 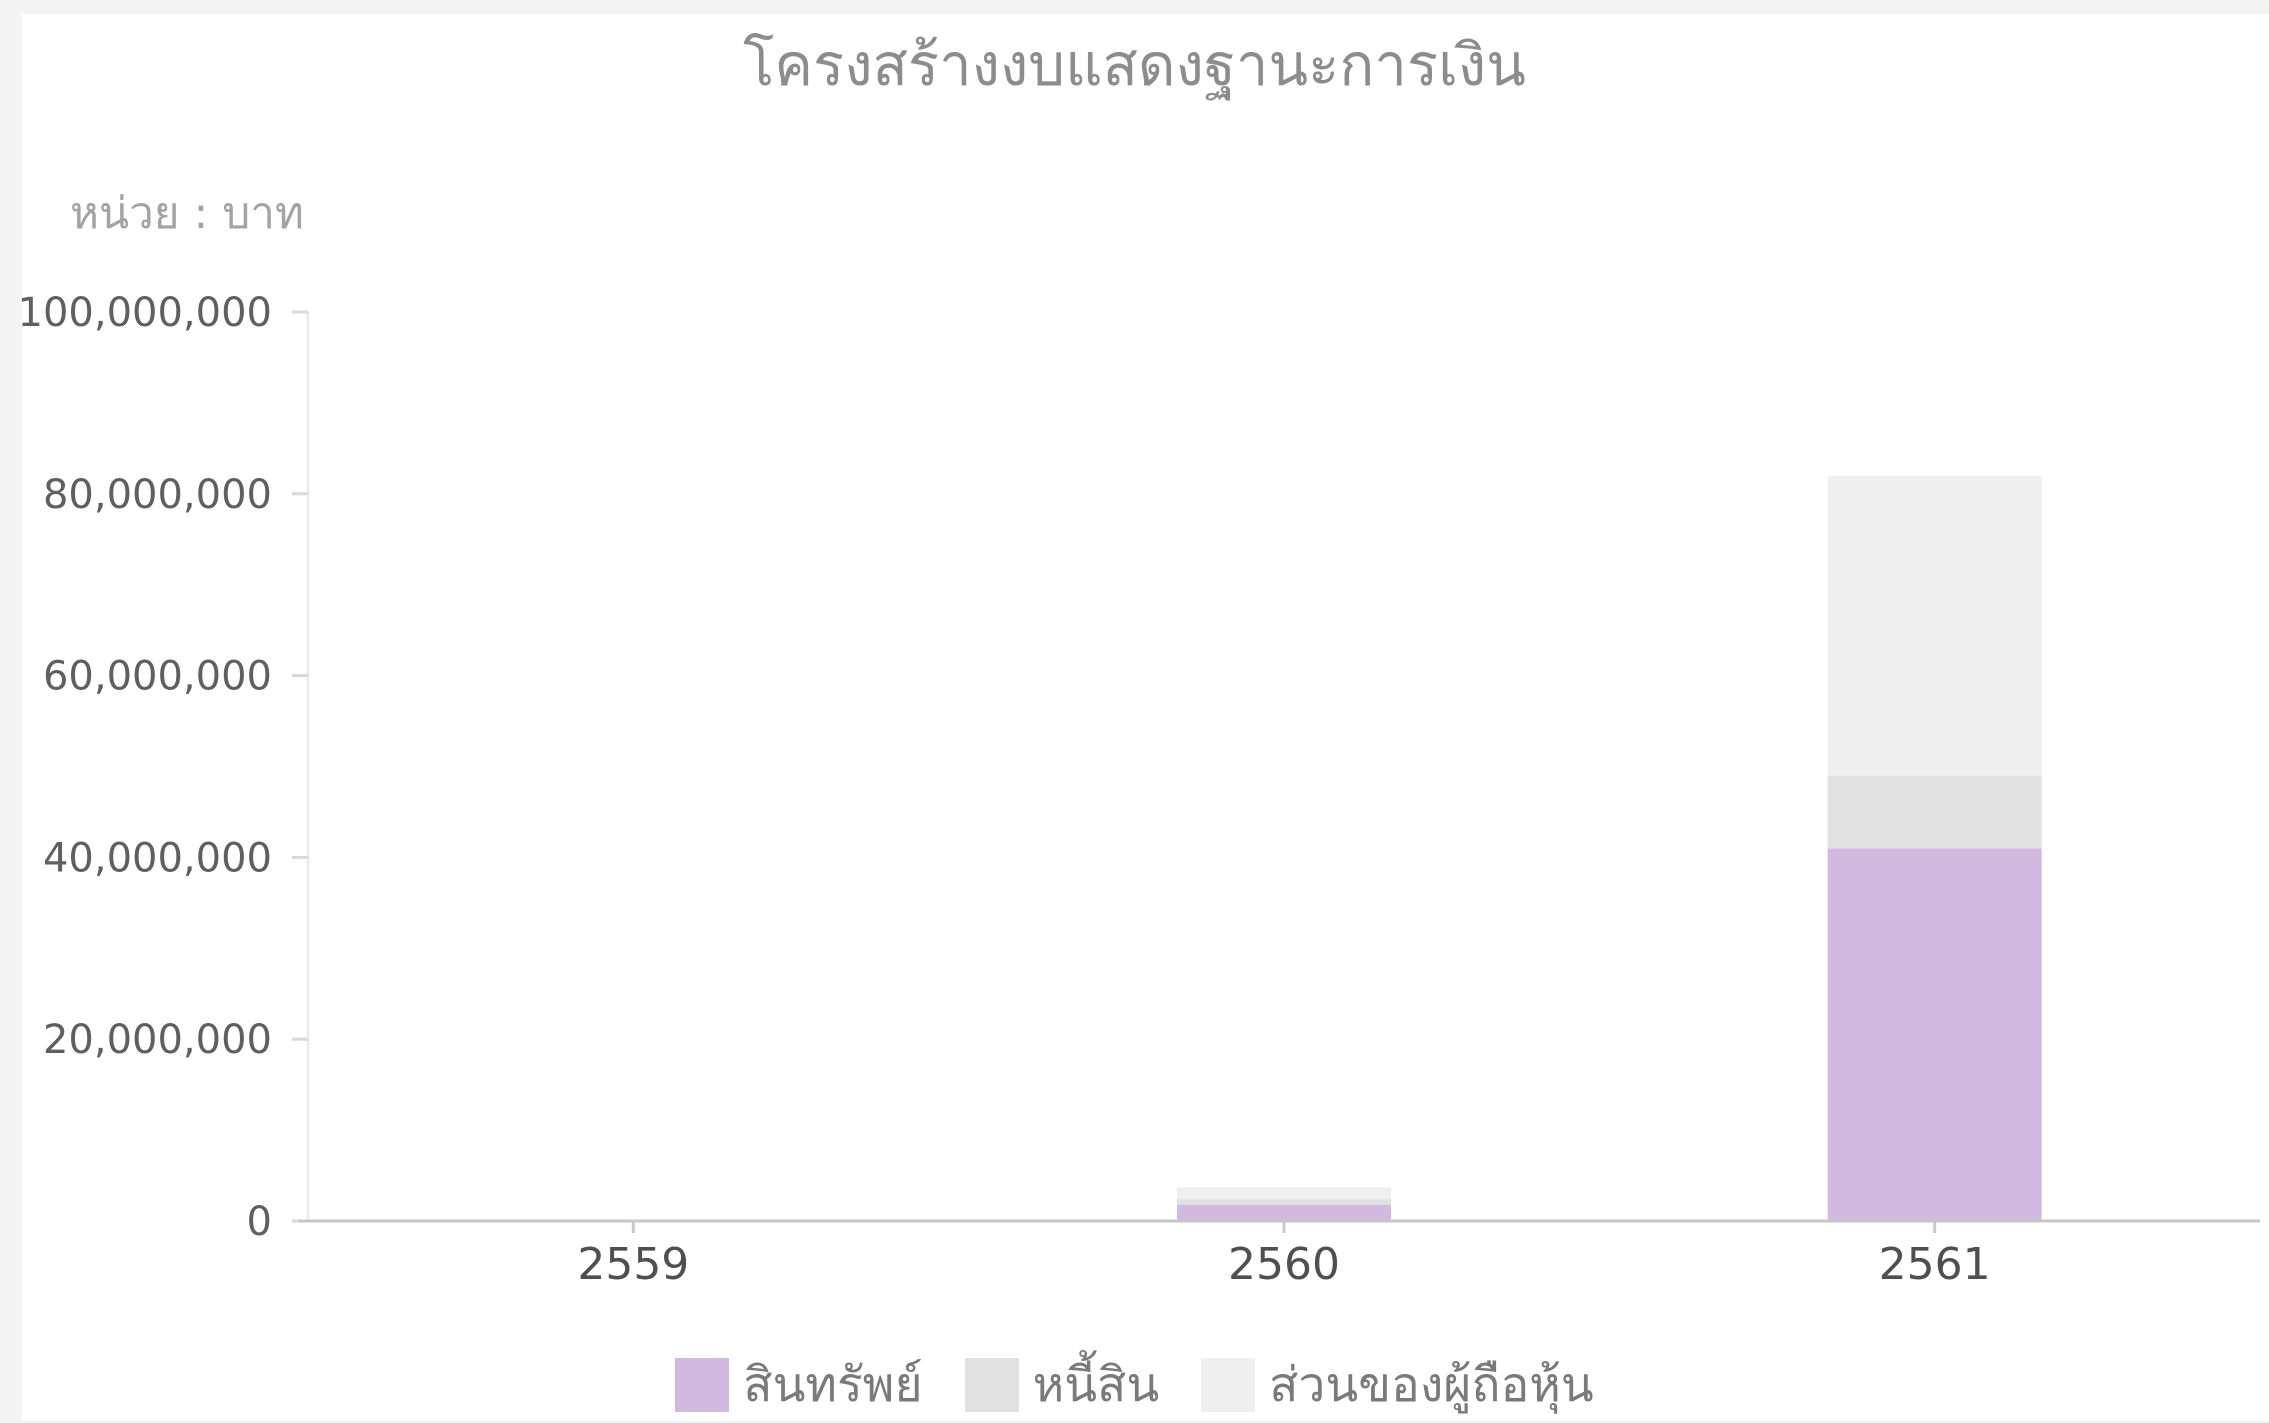 What do you see at coordinates (157, 1040) in the screenshot?
I see `y-tick-label: 20,000,000` at bounding box center [157, 1040].